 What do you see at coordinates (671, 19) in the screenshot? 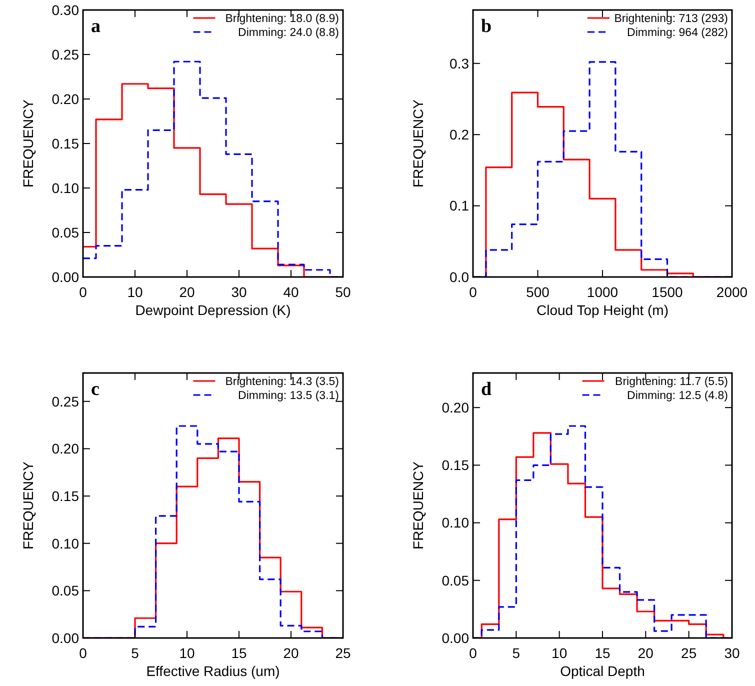
I see `legend-label: Brightening: 713 (293)` at bounding box center [671, 19].